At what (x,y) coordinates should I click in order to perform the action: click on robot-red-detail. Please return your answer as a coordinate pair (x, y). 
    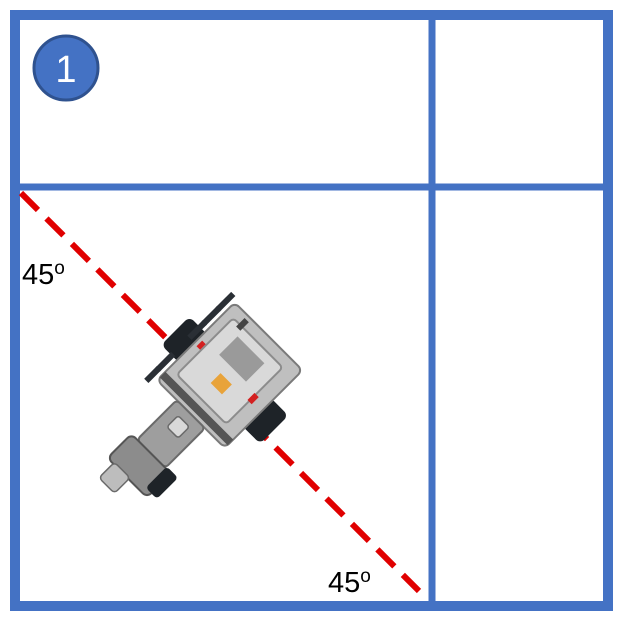
    Looking at the image, I should click on (253, 398).